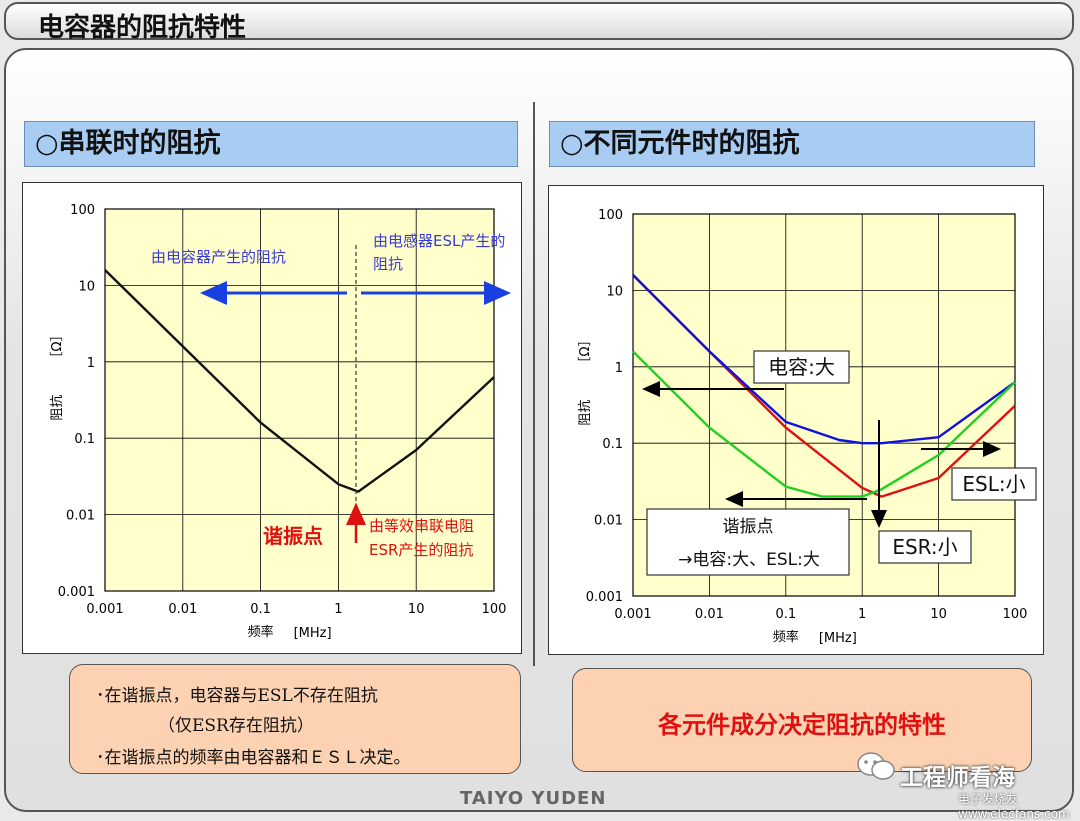  I want to click on note-line-1: ･在谐振点，电容器与ESL不存在阻抗, so click(237, 696).